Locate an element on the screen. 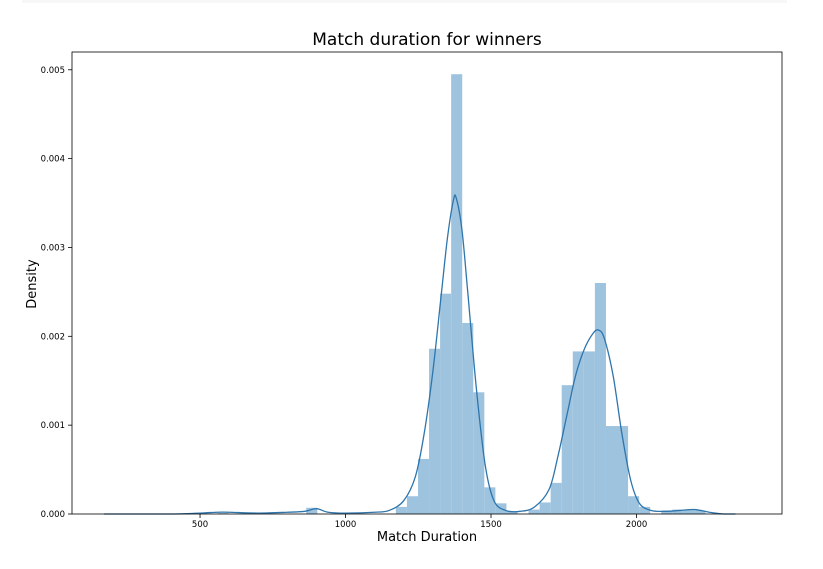 The width and height of the screenshot is (823, 569). x-tick-label: 1500 is located at coordinates (491, 525).